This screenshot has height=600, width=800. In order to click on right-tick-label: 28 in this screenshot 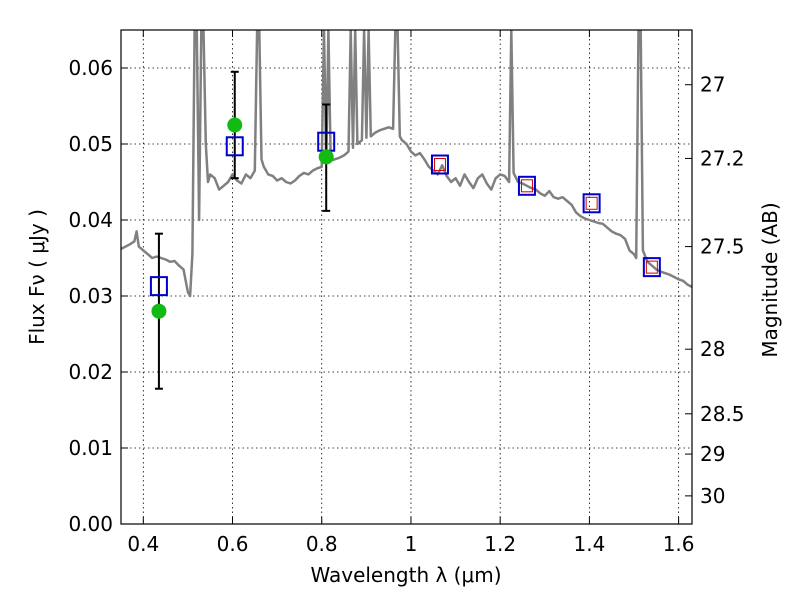, I will do `click(712, 349)`.